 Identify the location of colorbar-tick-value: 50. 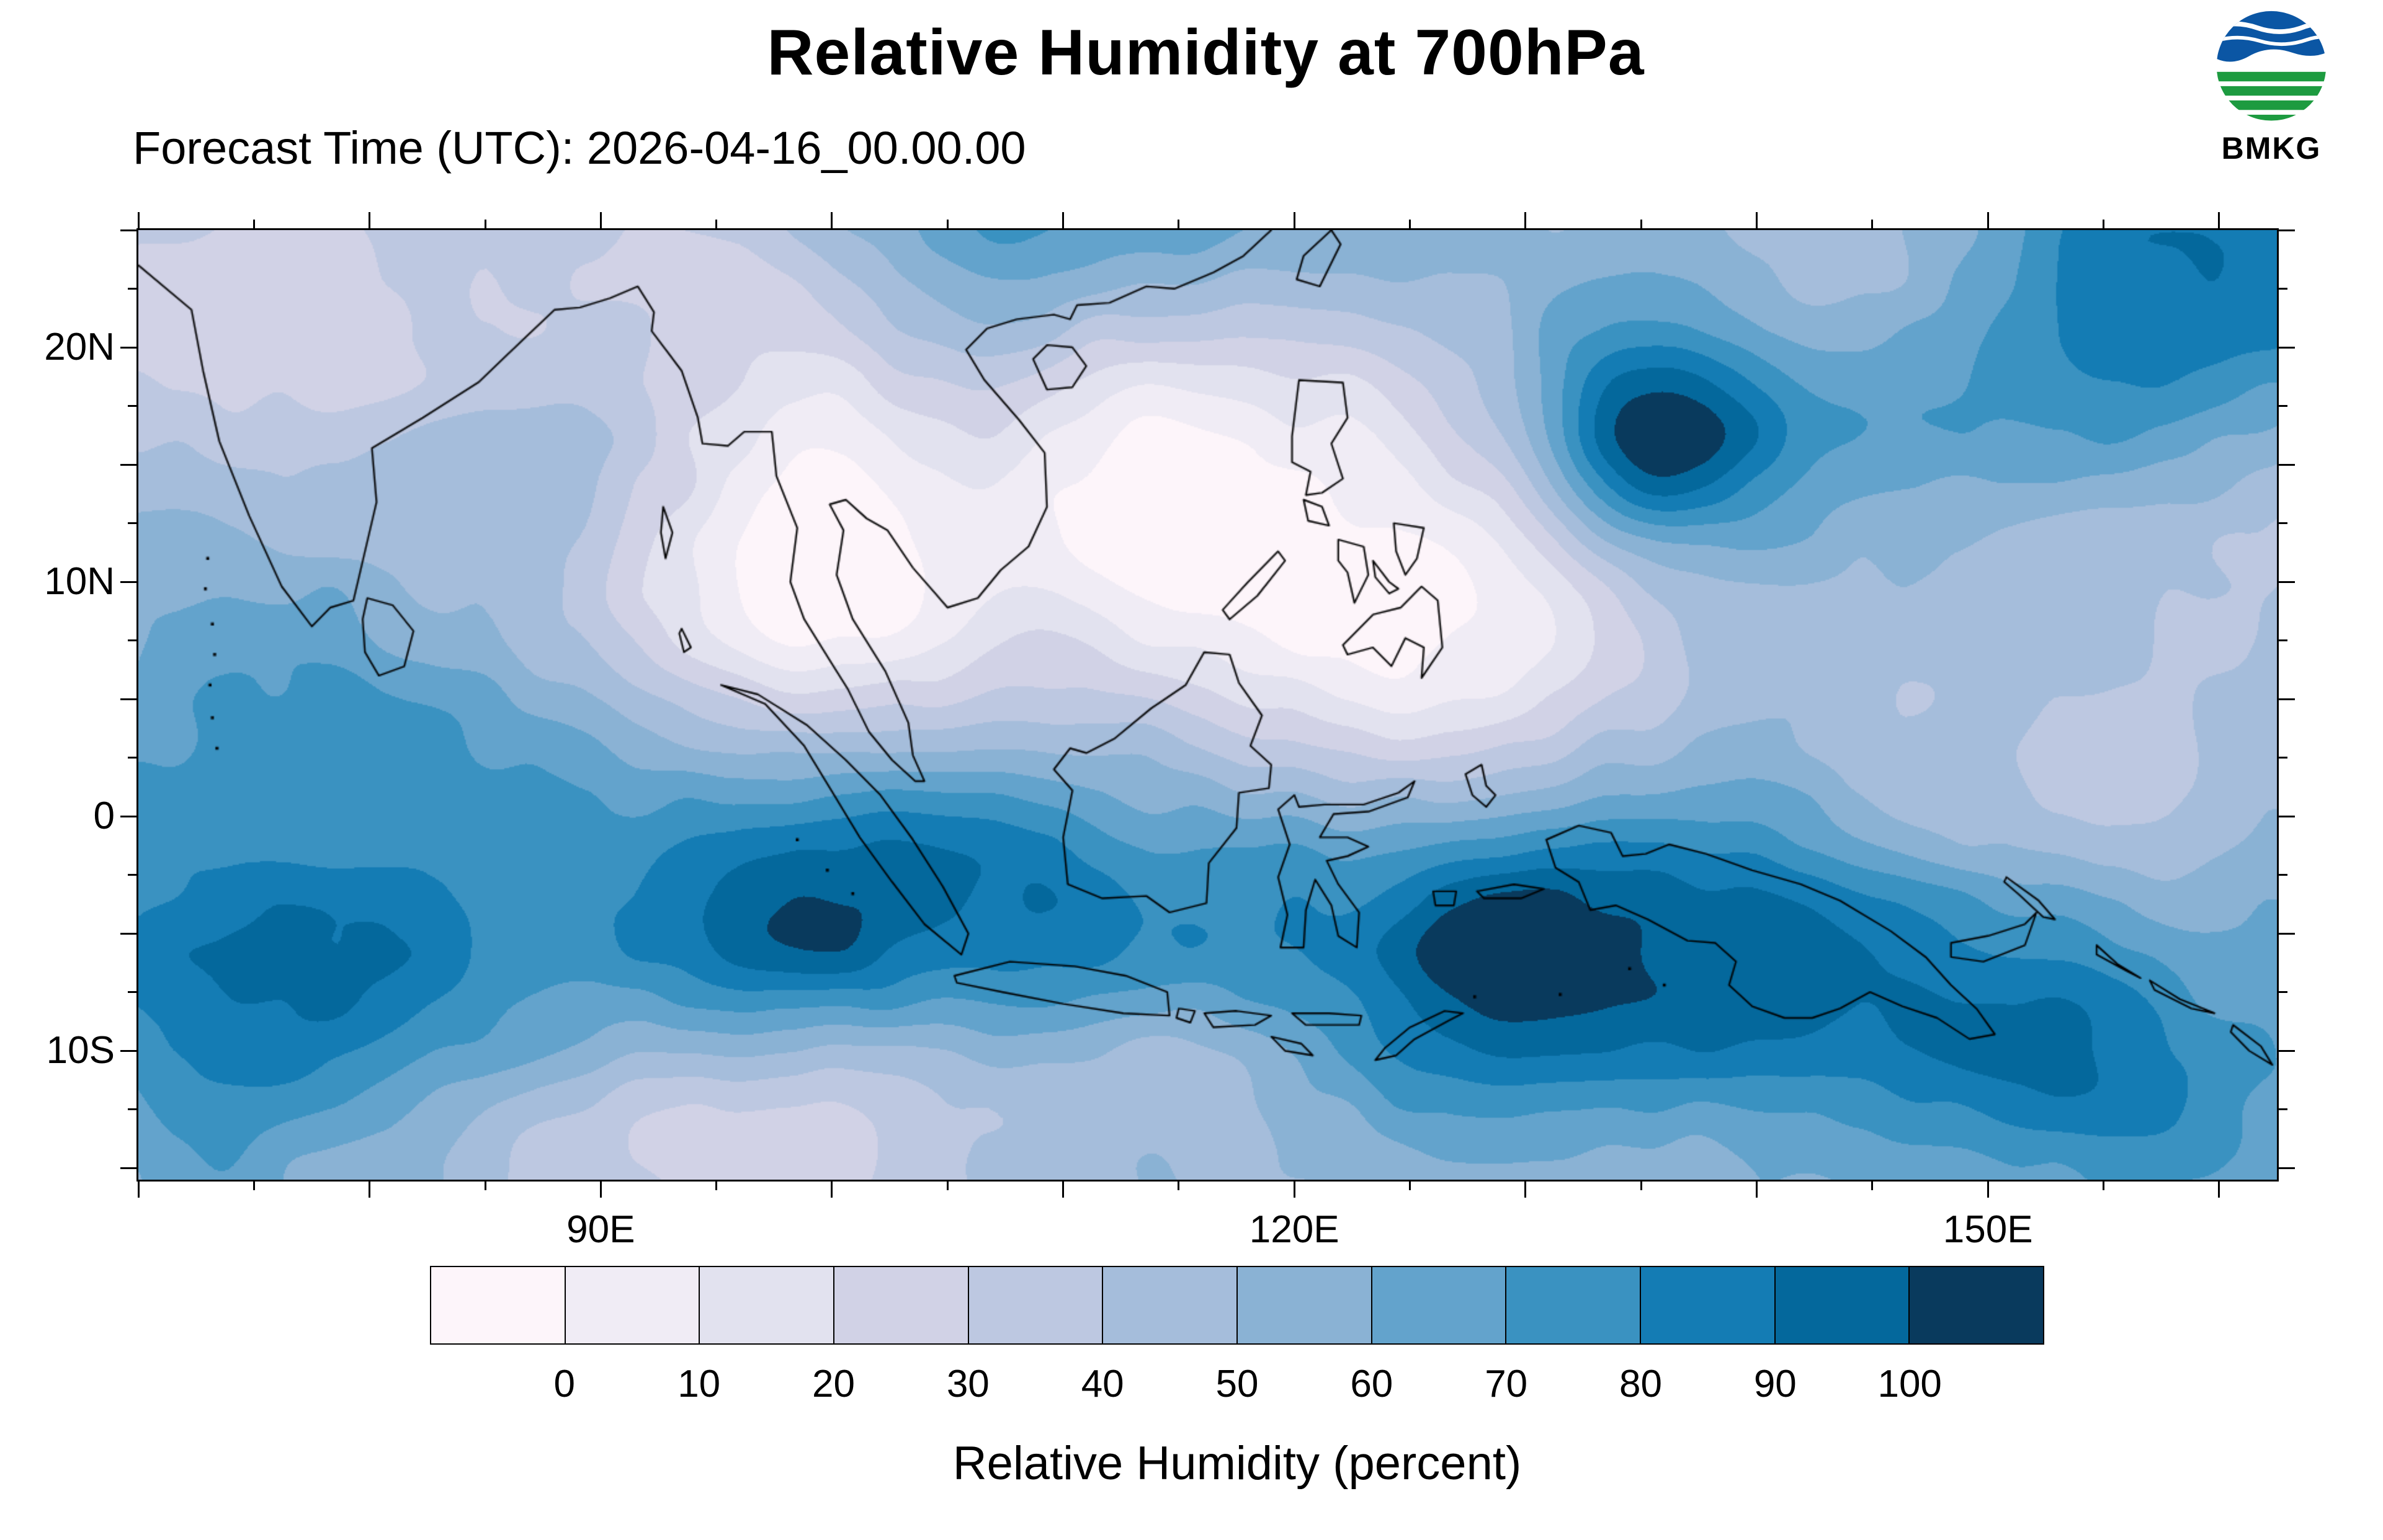
(1237, 1384).